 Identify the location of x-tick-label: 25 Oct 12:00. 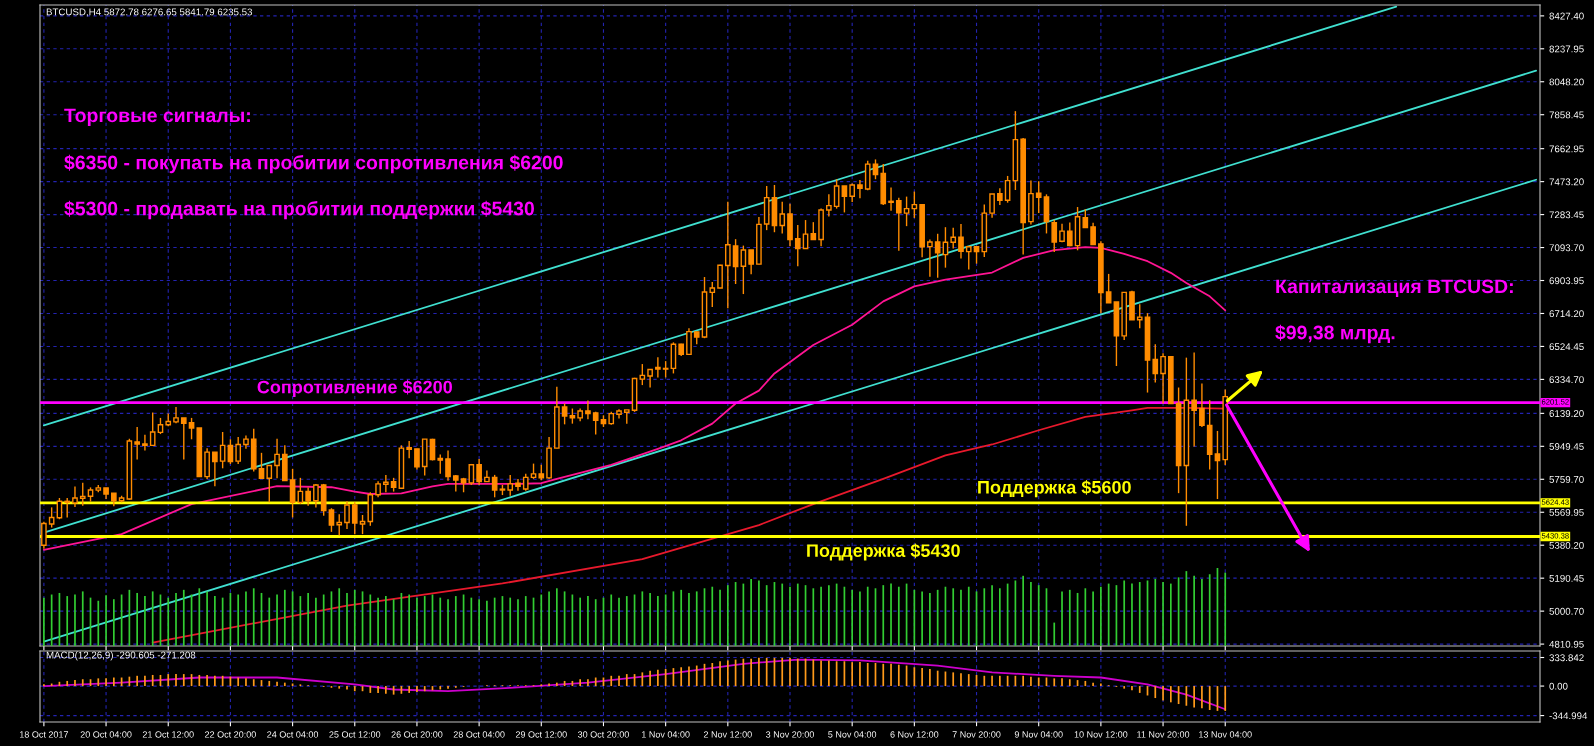
(355, 734).